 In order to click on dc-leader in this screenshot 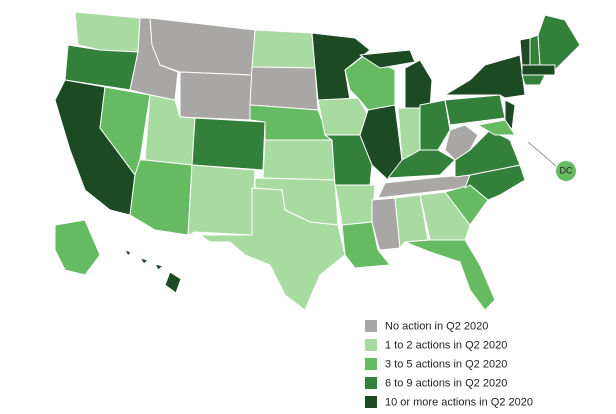, I will do `click(542, 154)`.